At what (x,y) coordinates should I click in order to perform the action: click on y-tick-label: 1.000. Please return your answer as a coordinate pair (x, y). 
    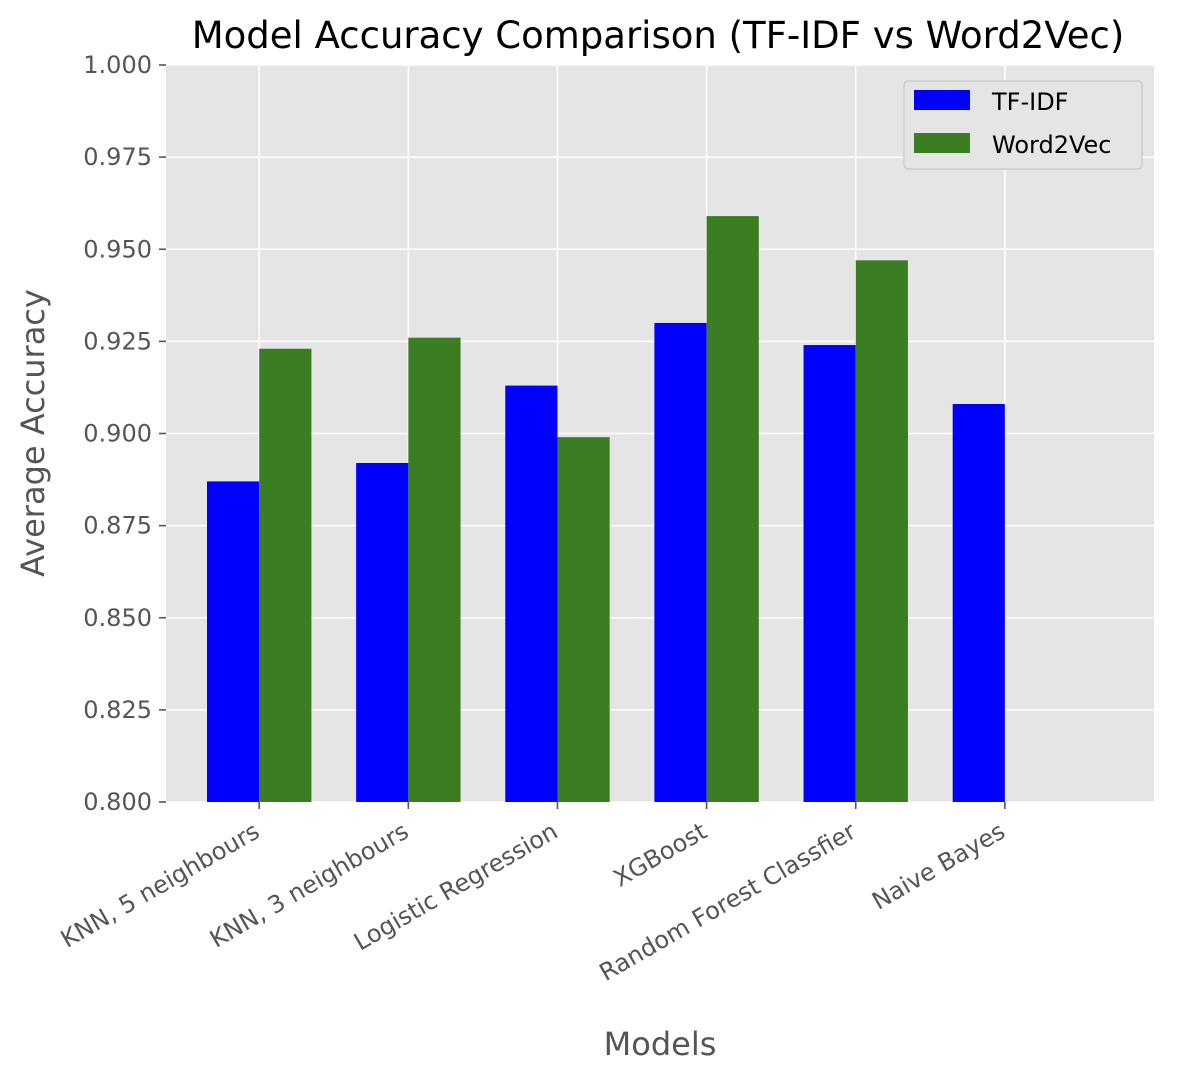
    Looking at the image, I should click on (117, 65).